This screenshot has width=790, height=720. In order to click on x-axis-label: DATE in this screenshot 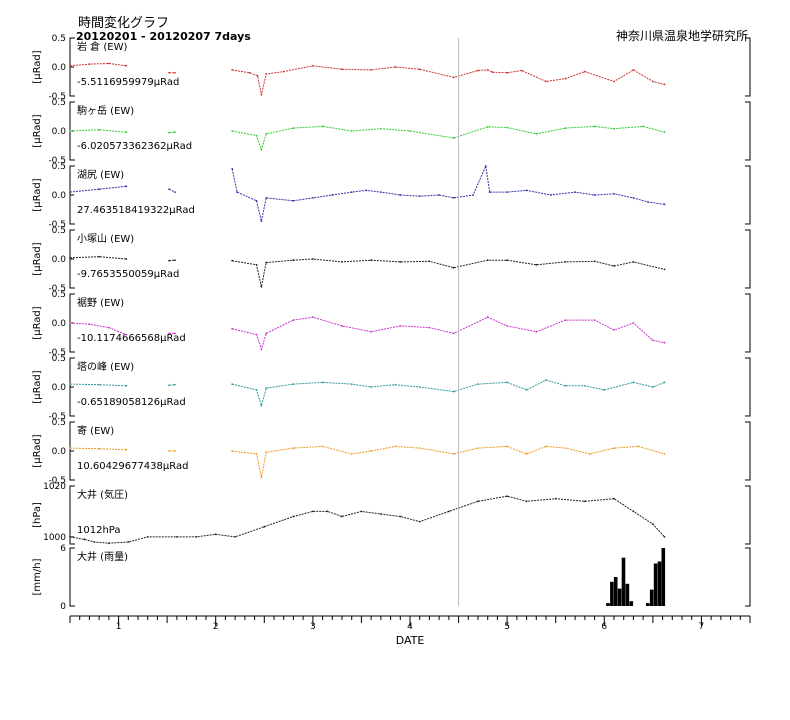, I will do `click(410, 640)`.